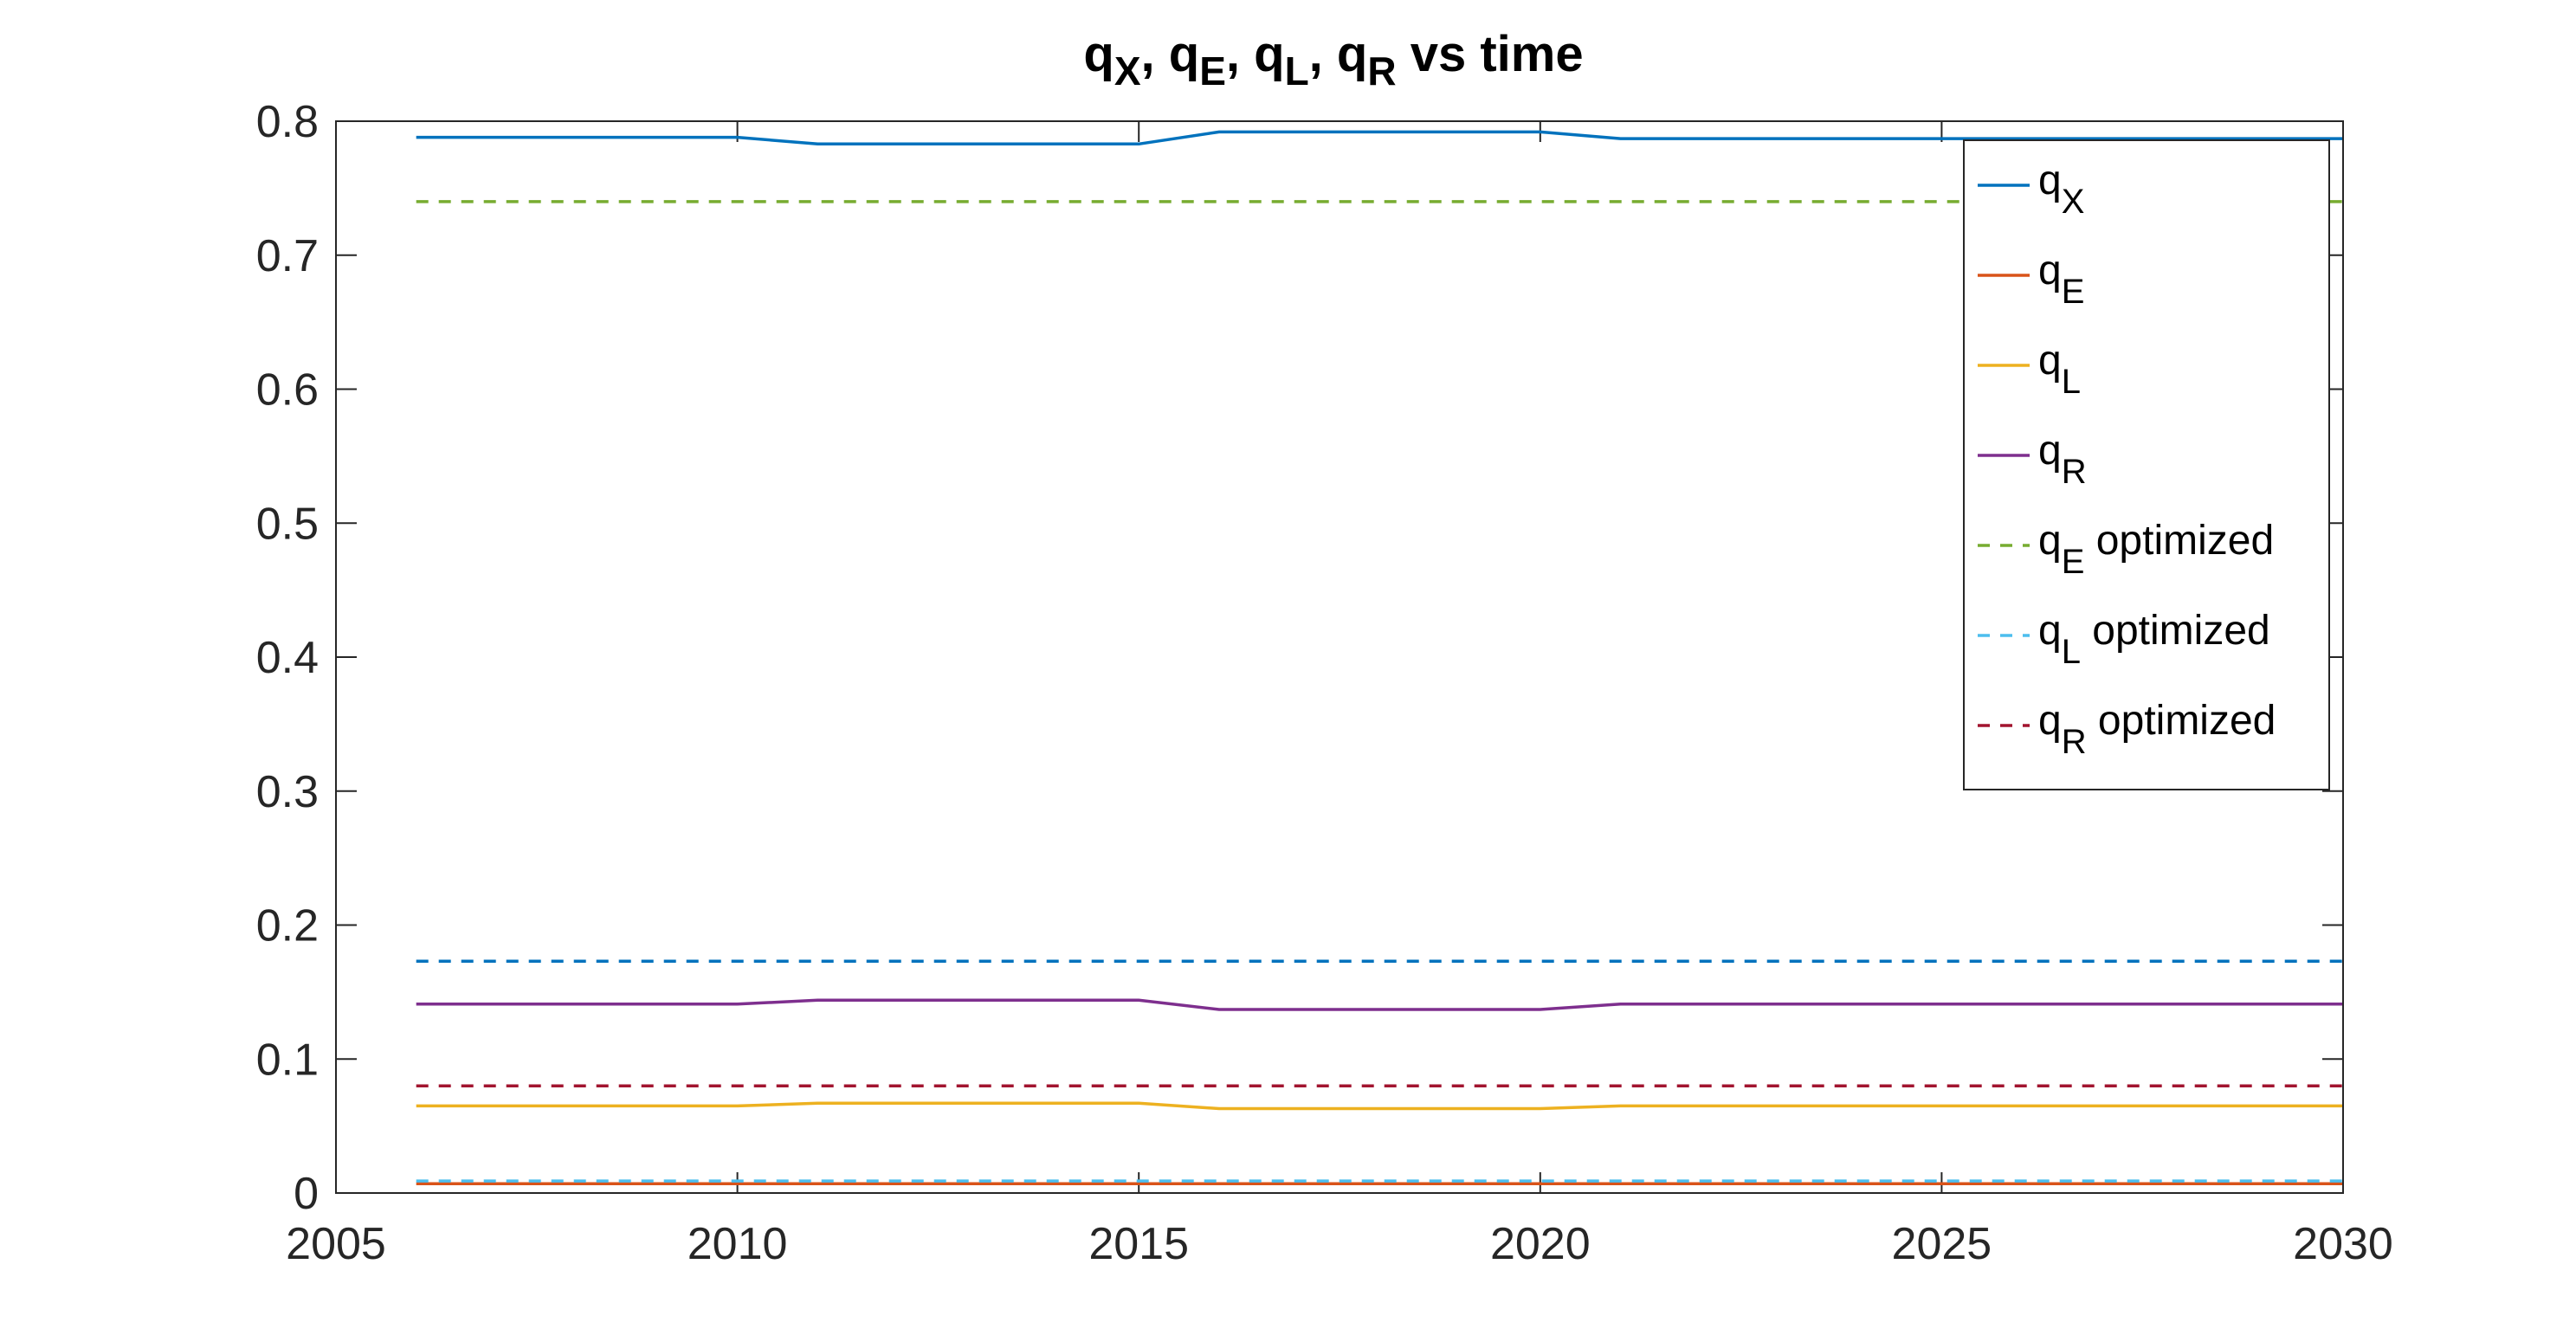 The width and height of the screenshot is (2576, 1335). I want to click on title-subscript: R, so click(1381, 71).